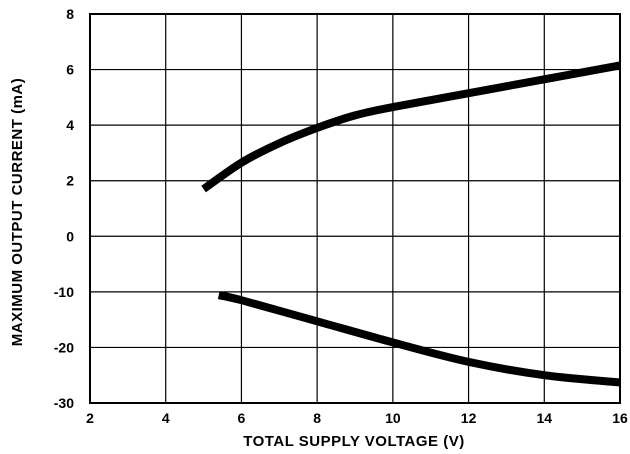  I want to click on x-tick-label: 6, so click(242, 418).